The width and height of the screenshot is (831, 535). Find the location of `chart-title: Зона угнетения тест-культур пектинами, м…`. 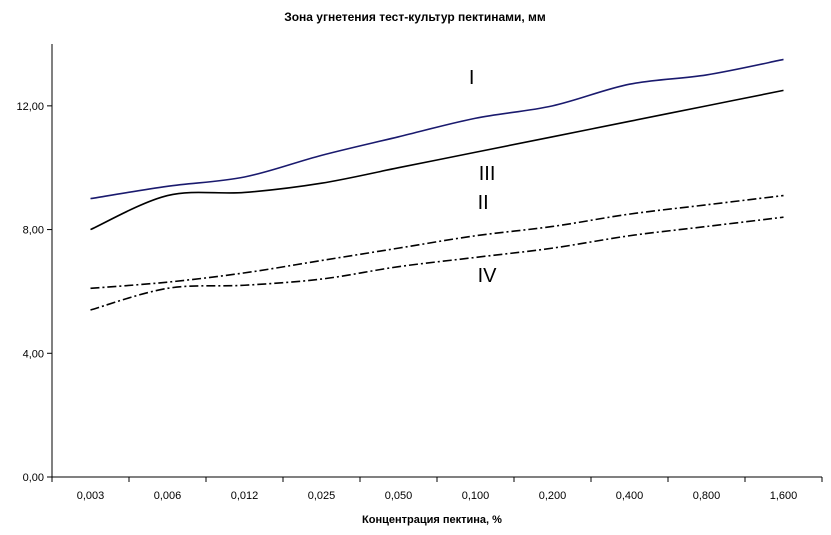

chart-title: Зона угнетения тест-культур пектинами, м… is located at coordinates (415, 17).